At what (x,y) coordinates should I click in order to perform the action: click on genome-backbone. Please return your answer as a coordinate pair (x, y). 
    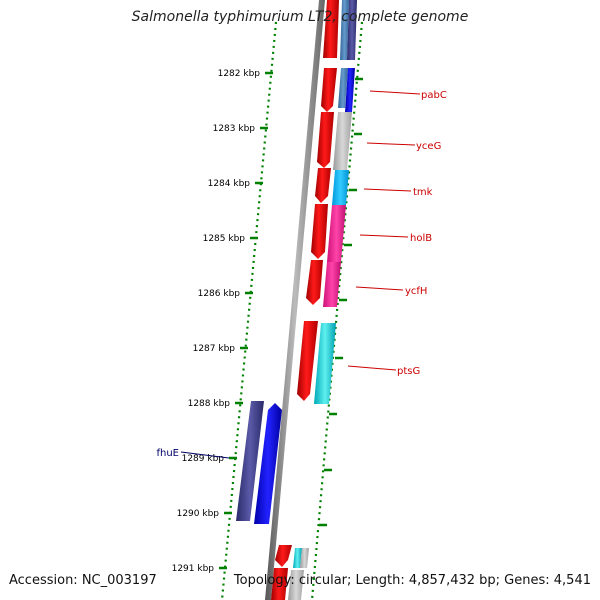
    Looking at the image, I should click on (295, 300).